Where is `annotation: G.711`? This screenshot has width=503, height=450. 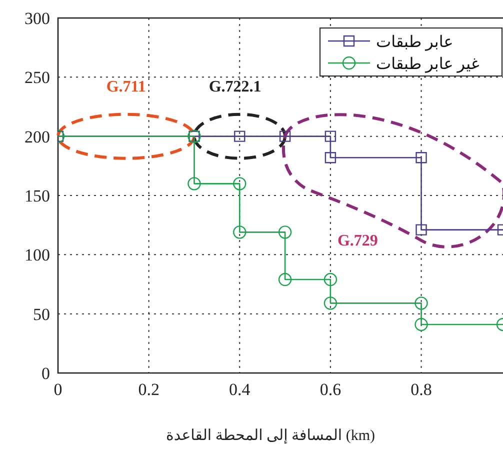 annotation: G.711 is located at coordinates (126, 87).